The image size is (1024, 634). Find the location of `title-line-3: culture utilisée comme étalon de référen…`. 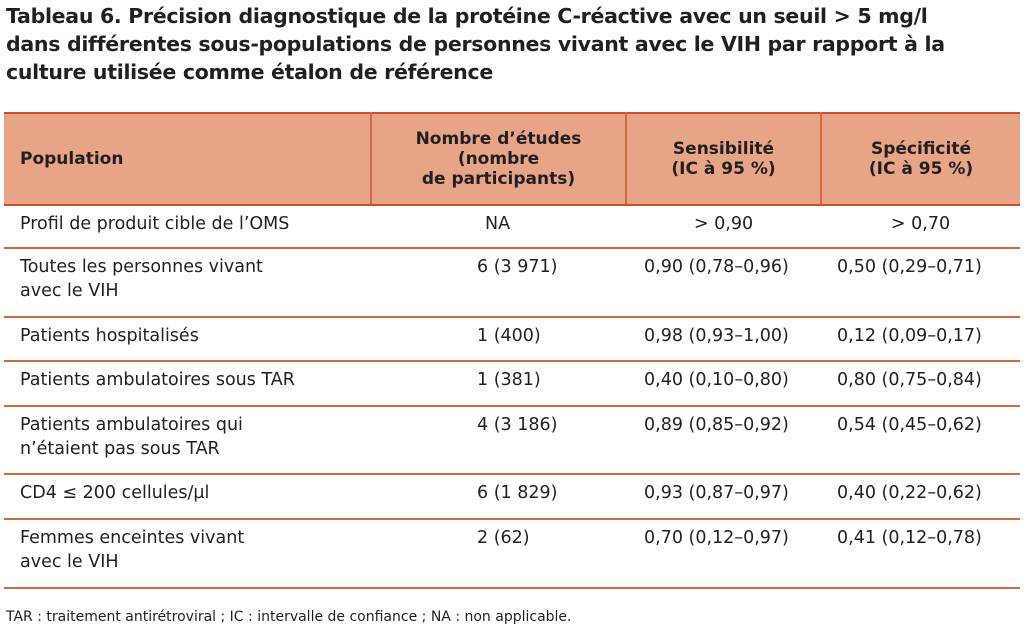

title-line-3: culture utilisée comme étalon de référen… is located at coordinates (249, 72).